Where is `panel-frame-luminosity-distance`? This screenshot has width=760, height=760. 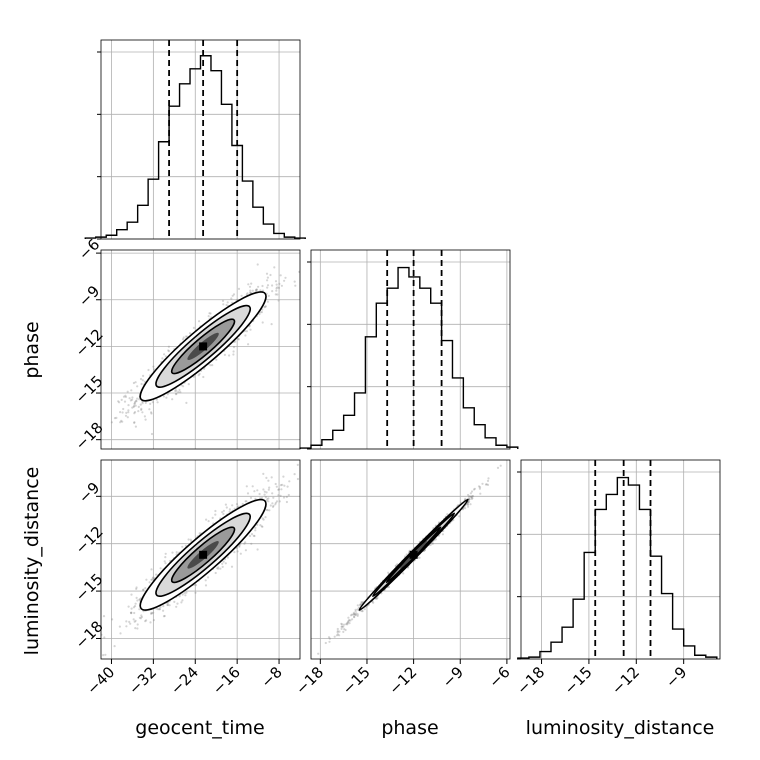
panel-frame-luminosity-distance is located at coordinates (620, 559).